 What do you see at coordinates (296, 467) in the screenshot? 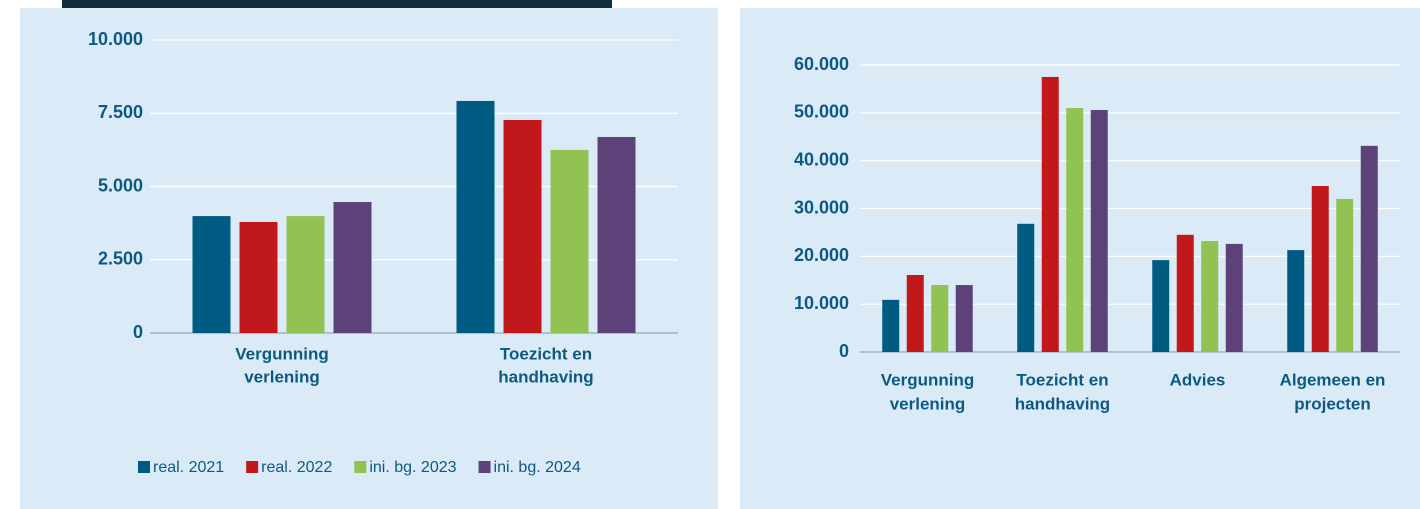
I see `legend-label: real. 2022` at bounding box center [296, 467].